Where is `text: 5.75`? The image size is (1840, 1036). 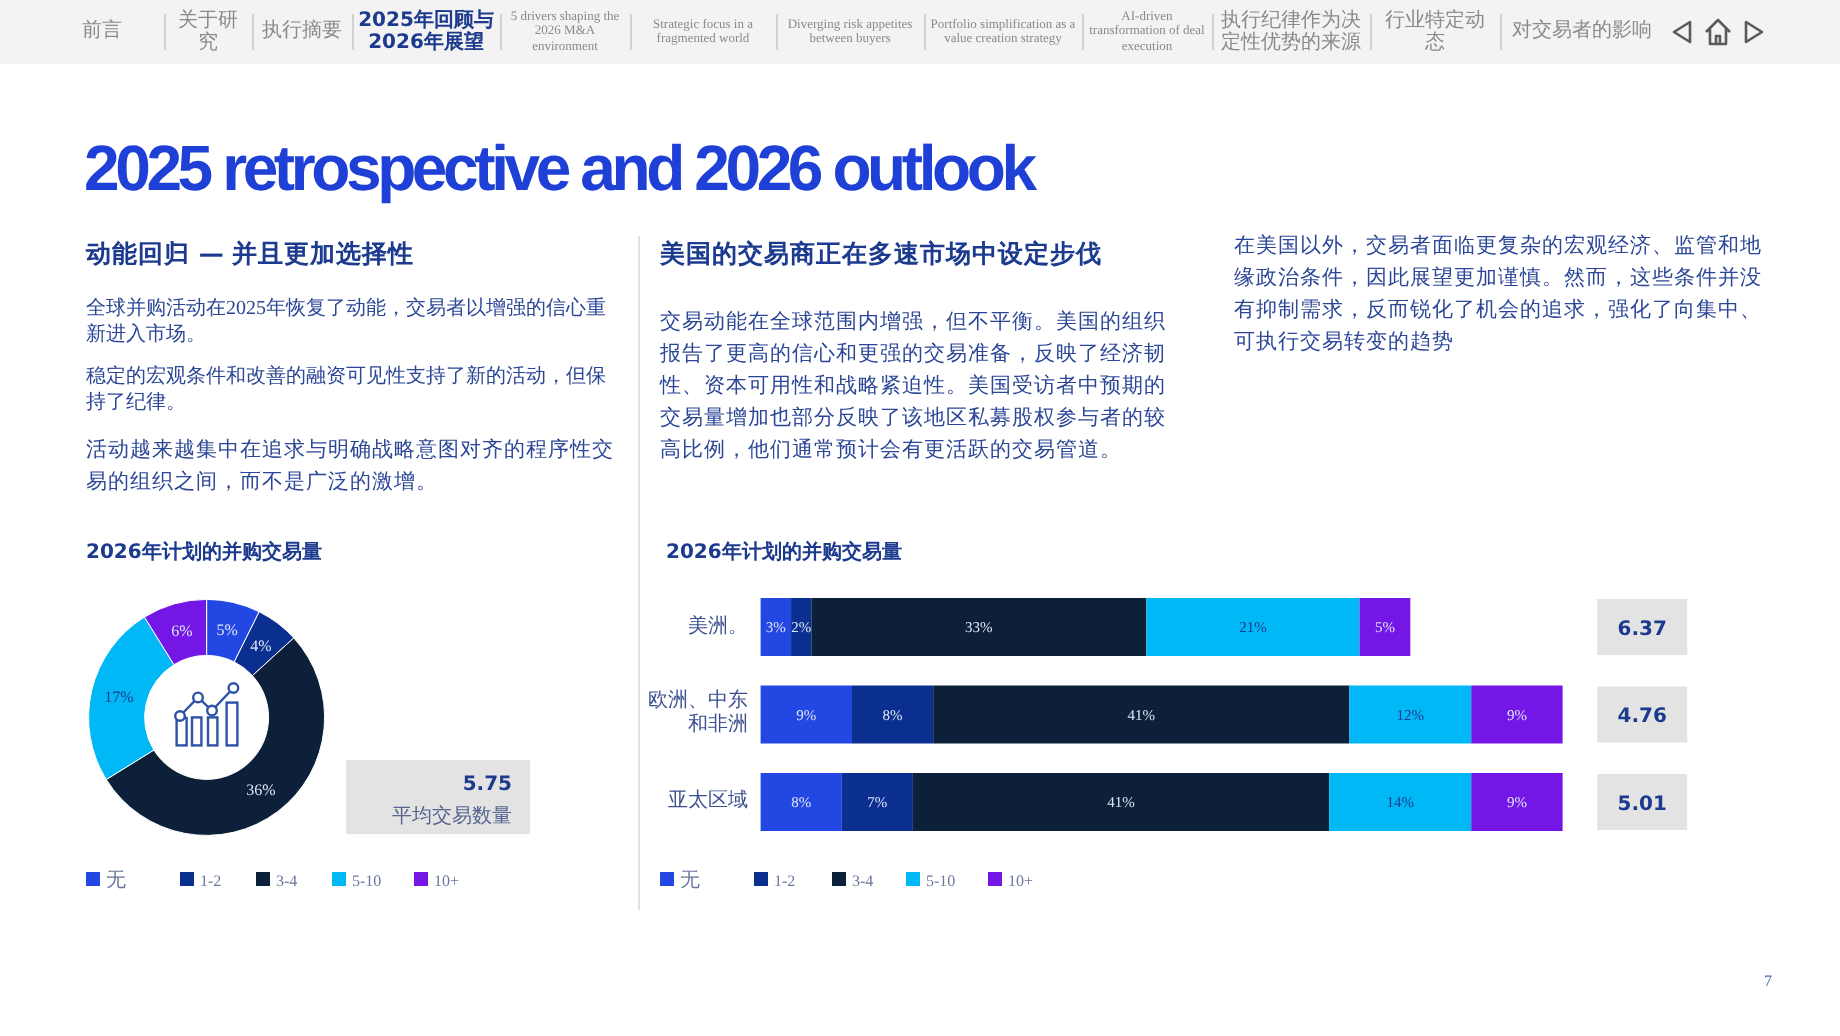
text: 5.75 is located at coordinates (487, 785).